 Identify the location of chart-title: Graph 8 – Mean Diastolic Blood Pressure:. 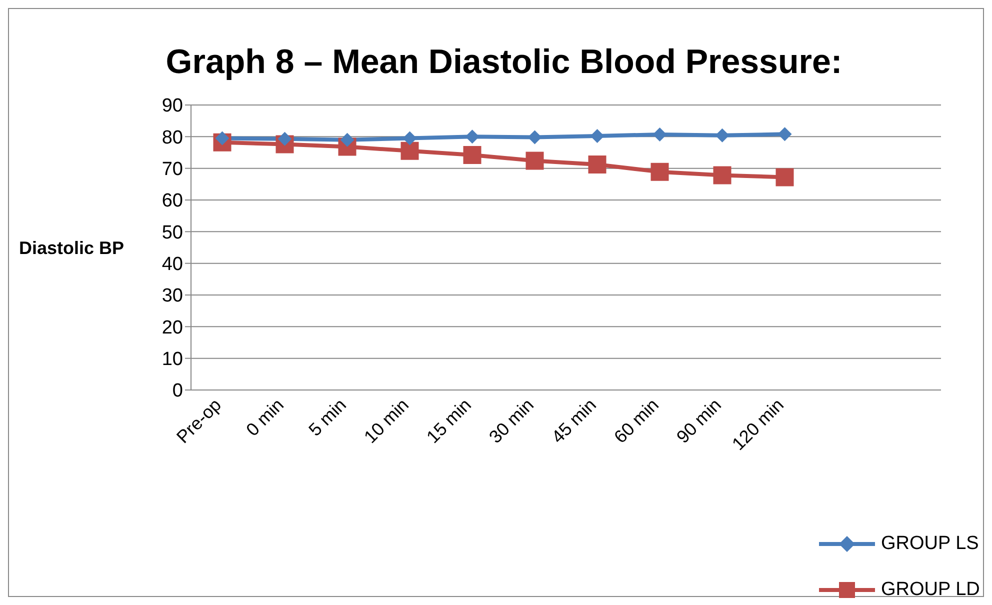
(504, 62).